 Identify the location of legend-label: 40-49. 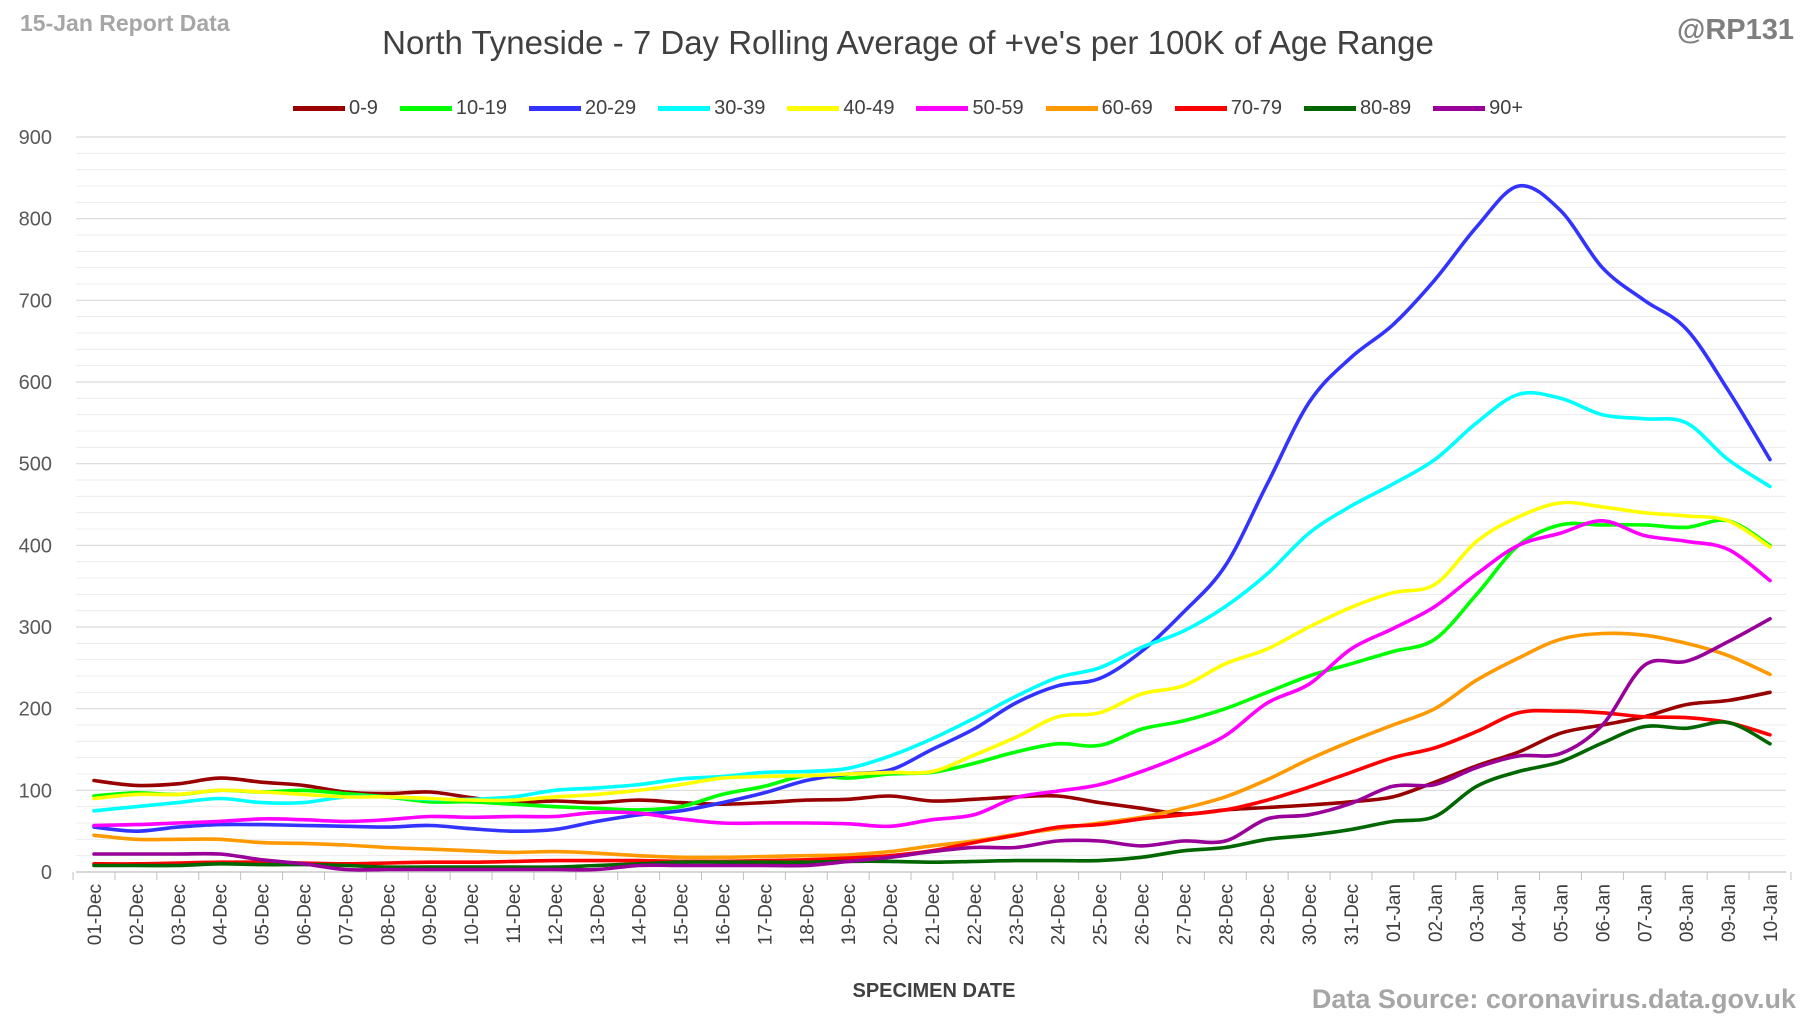
(869, 108).